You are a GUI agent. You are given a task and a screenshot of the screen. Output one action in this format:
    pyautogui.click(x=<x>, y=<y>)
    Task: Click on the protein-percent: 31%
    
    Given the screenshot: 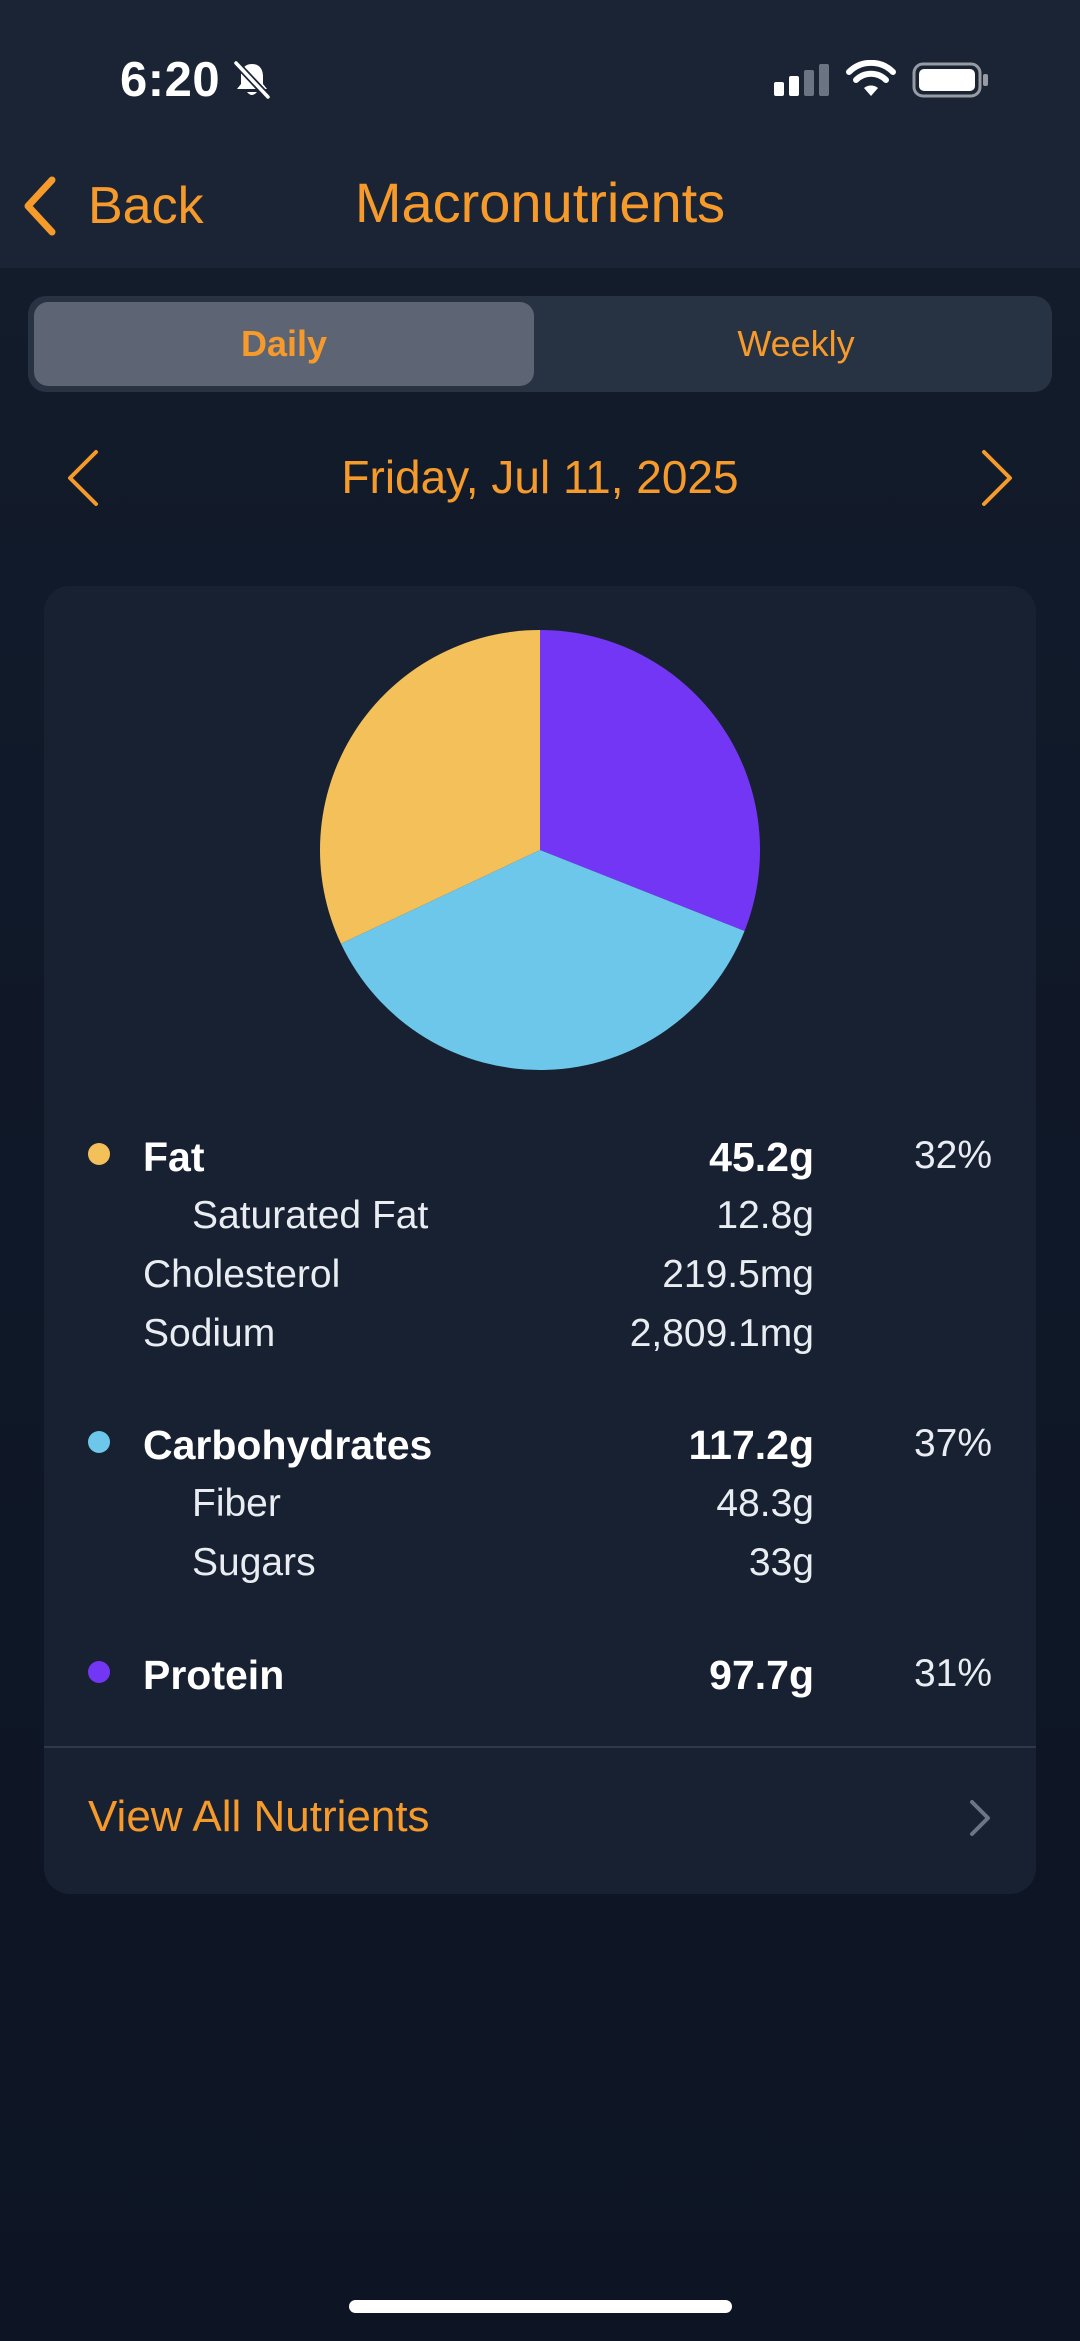 What is the action you would take?
    pyautogui.click(x=952, y=1673)
    